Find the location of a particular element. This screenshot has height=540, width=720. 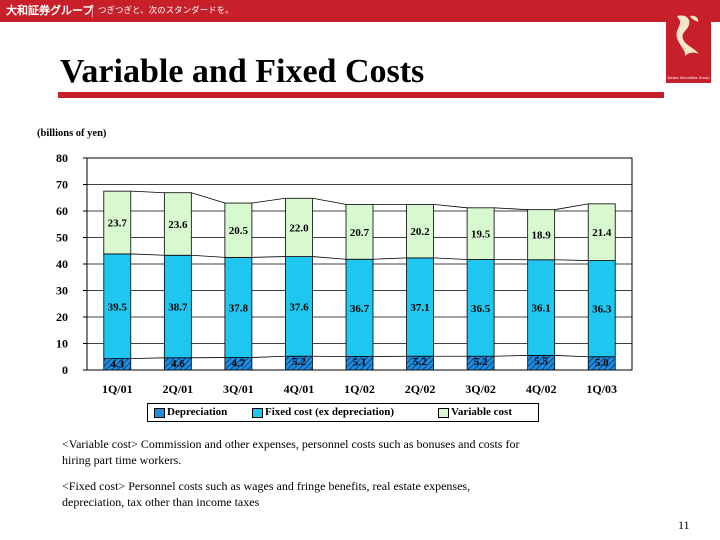

x-tick-label: 3Q/01 is located at coordinates (238, 389).